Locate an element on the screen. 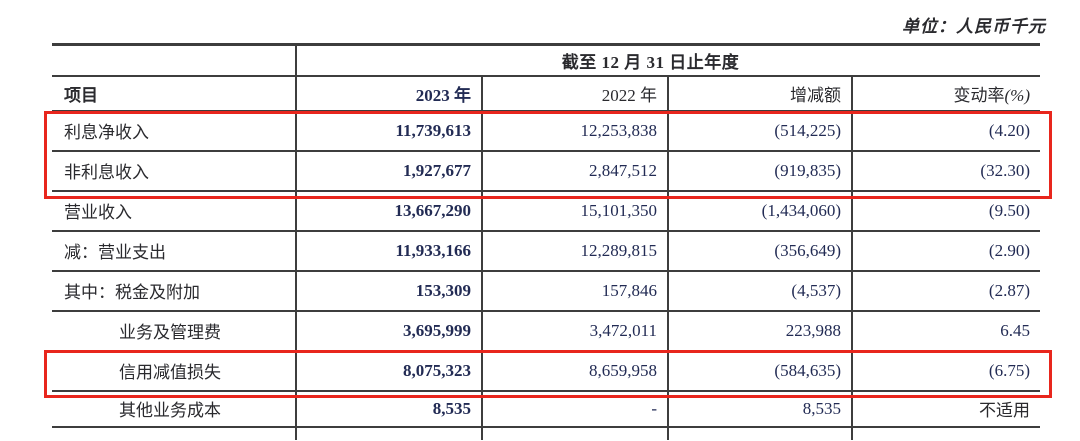 Image resolution: width=1080 pixels, height=441 pixels. column-header-row: 项目 2023 年 2022 年 增减额 变动率(%) is located at coordinates (546, 93).